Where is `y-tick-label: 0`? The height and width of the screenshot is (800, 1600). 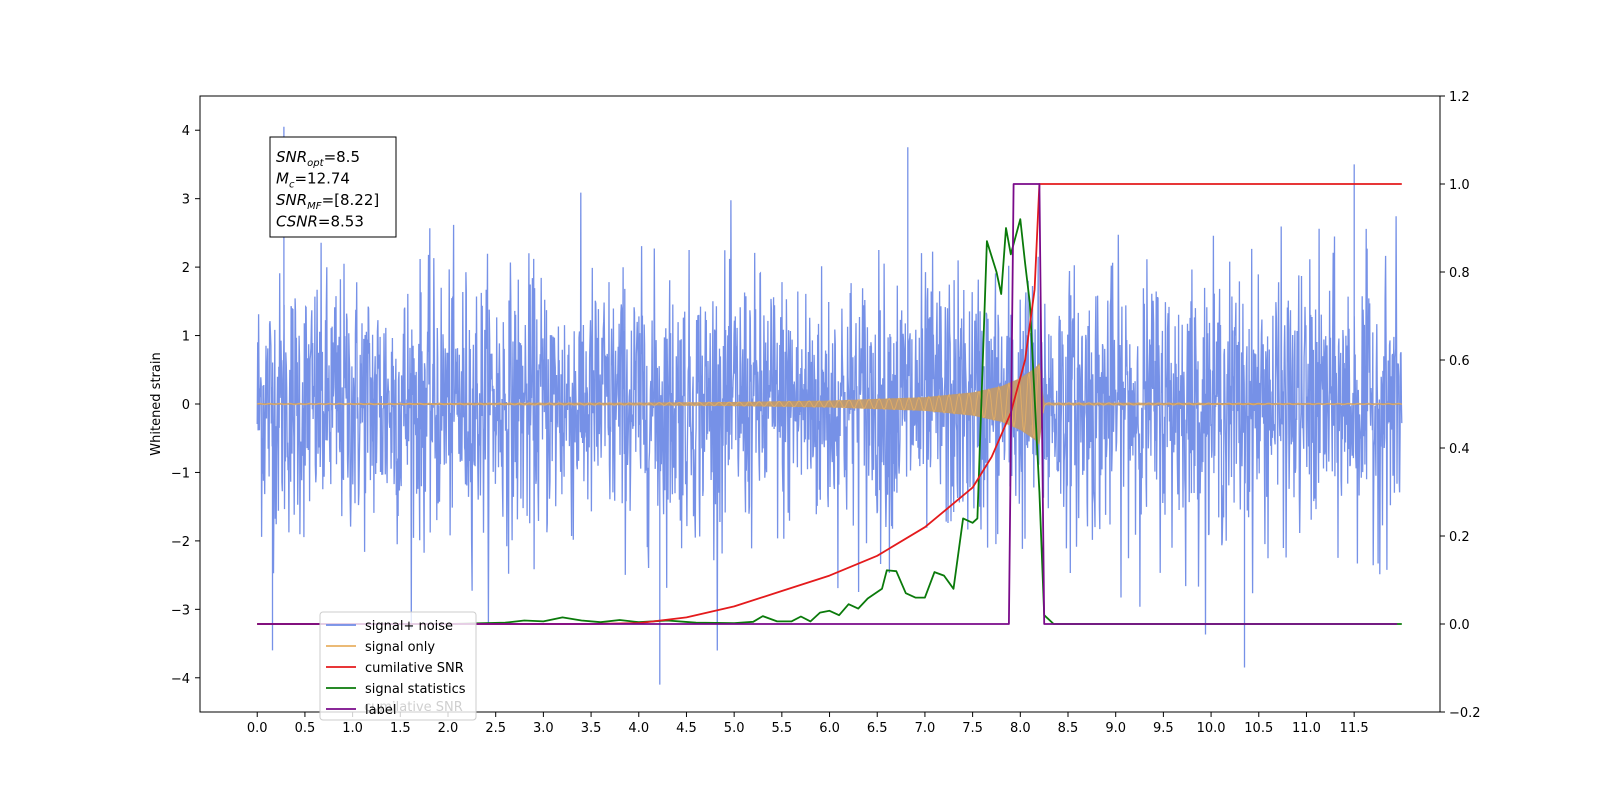 y-tick-label: 0 is located at coordinates (186, 405).